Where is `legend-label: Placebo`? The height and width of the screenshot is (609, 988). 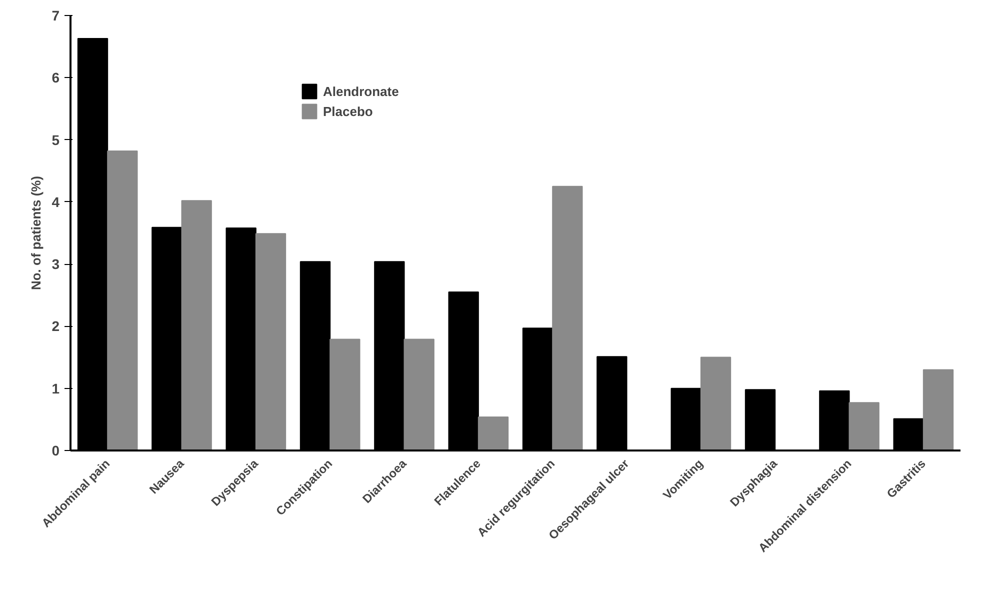 legend-label: Placebo is located at coordinates (348, 111).